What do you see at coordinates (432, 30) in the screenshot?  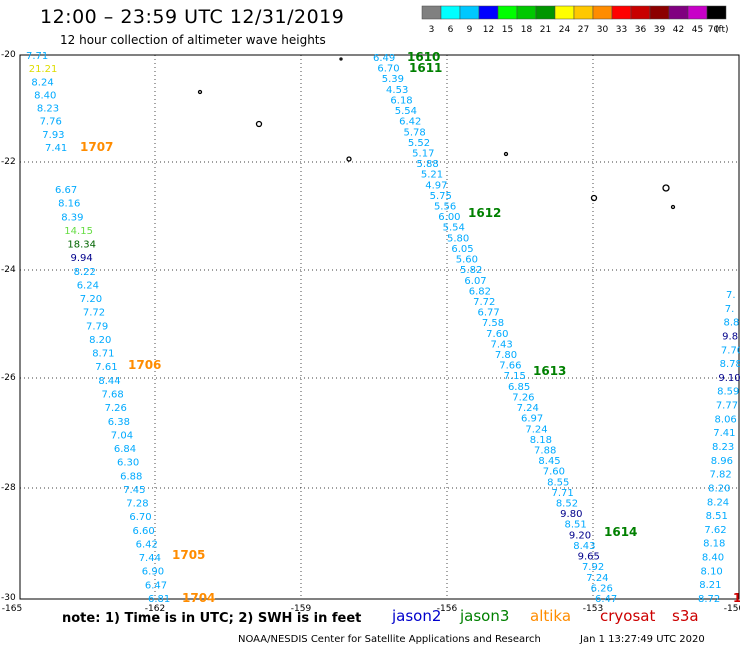 I see `legend-tick-label: 3` at bounding box center [432, 30].